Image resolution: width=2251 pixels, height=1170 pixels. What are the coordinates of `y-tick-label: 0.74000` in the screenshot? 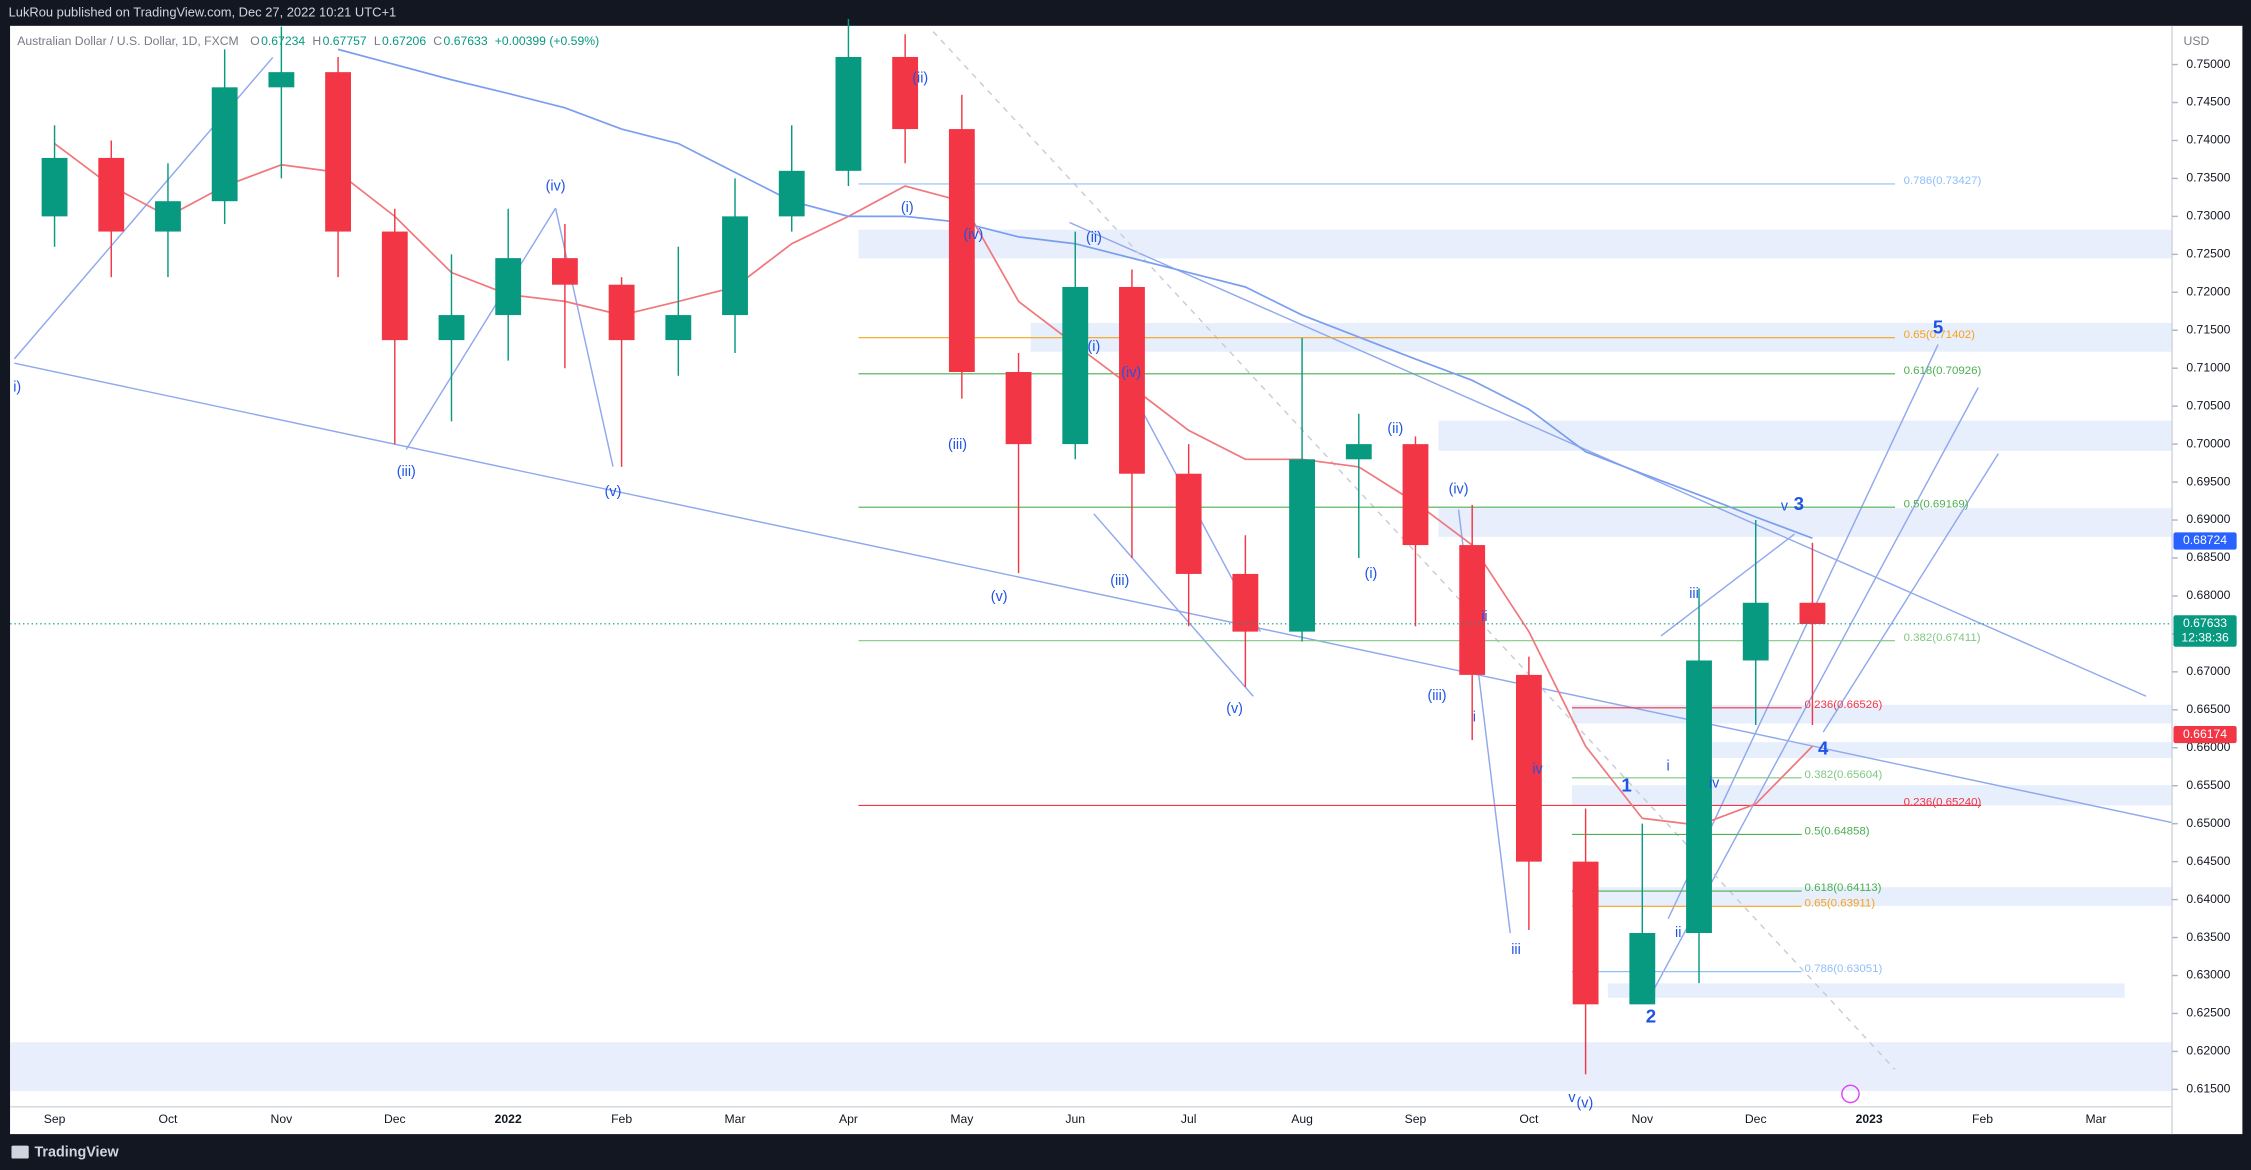 It's located at (2208, 140).